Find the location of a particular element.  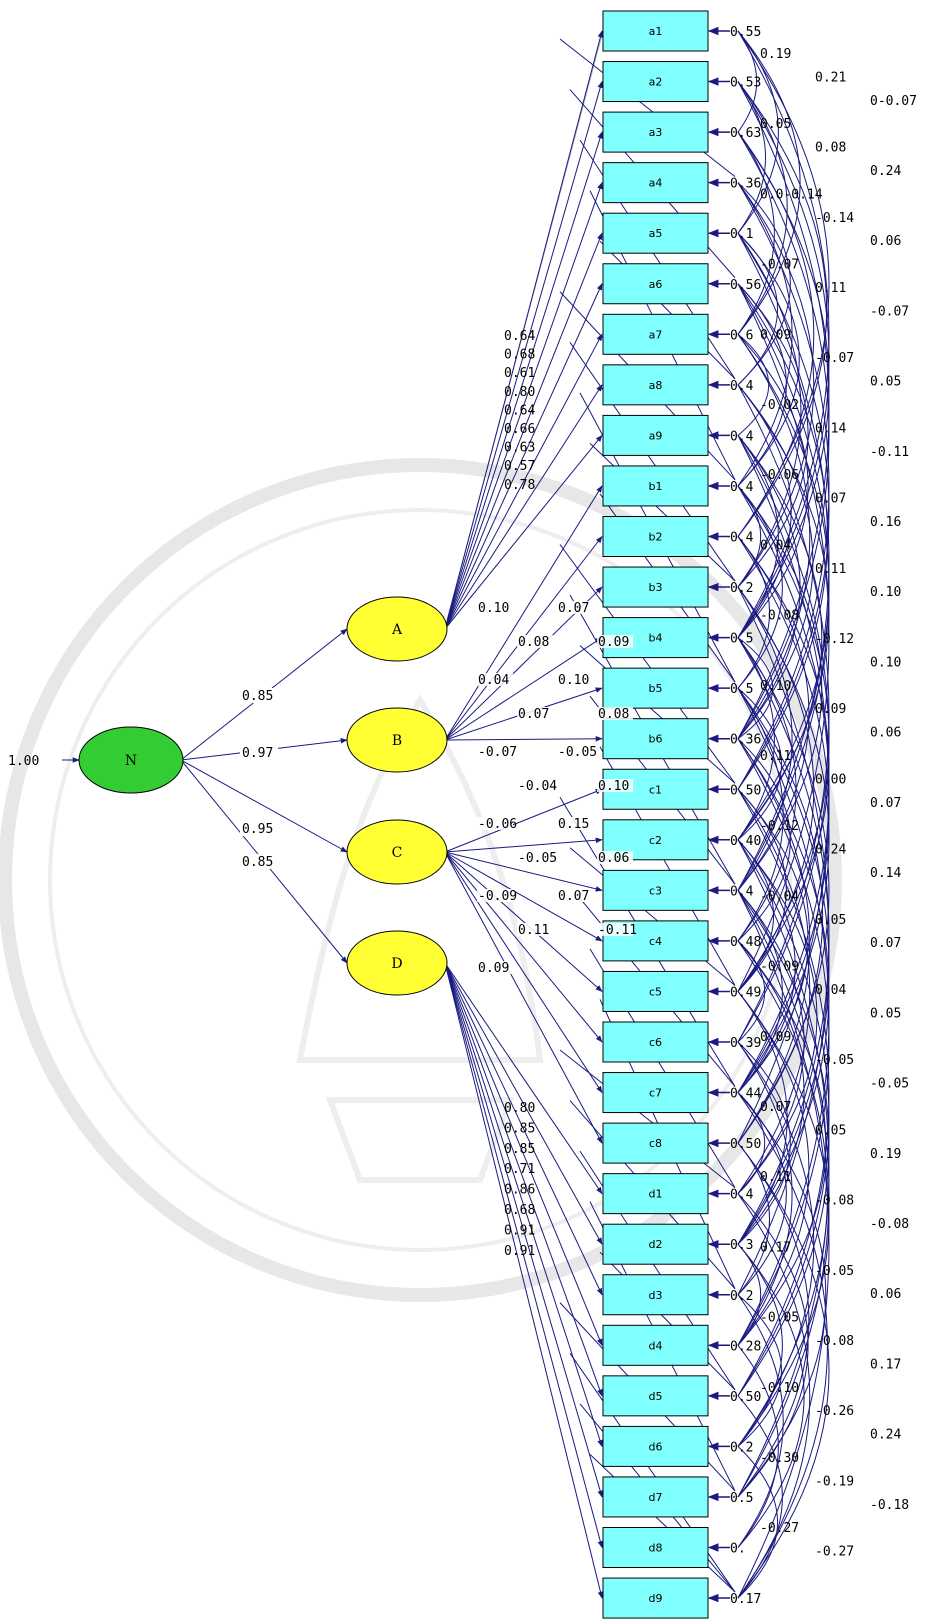

error-covariance-label: 0-0.07 is located at coordinates (893, 101).